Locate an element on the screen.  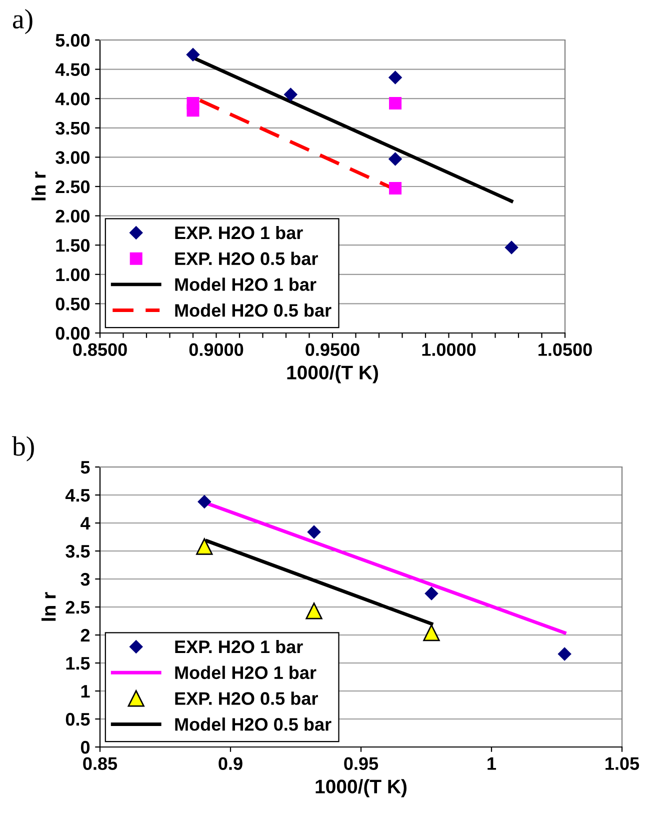
y-tick-label: 3 is located at coordinates (85, 579).